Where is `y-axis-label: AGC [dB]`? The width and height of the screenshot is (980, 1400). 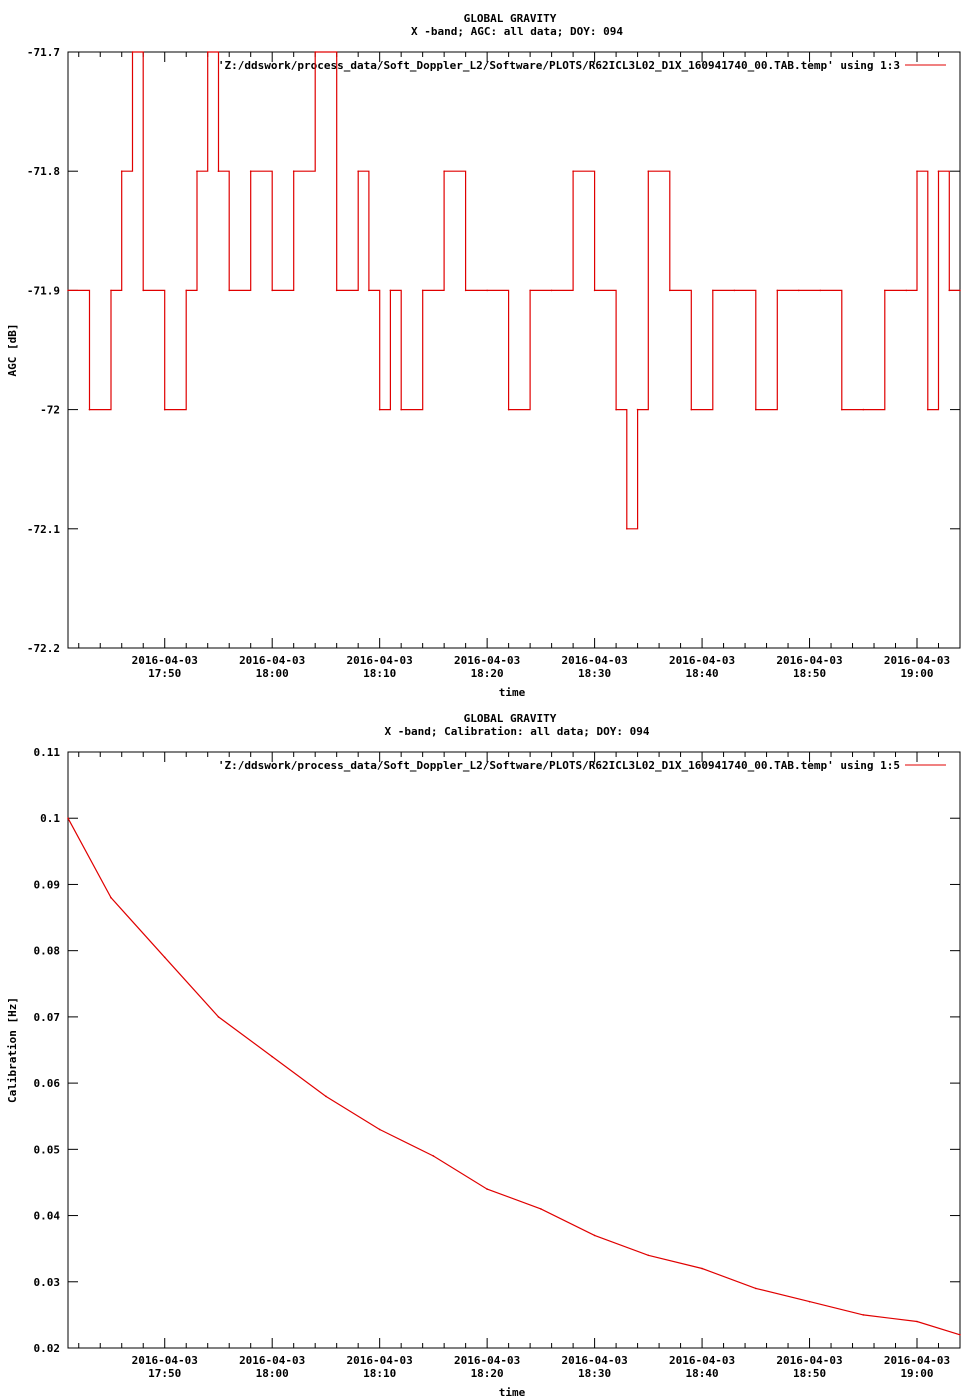 y-axis-label: AGC [dB] is located at coordinates (12, 350).